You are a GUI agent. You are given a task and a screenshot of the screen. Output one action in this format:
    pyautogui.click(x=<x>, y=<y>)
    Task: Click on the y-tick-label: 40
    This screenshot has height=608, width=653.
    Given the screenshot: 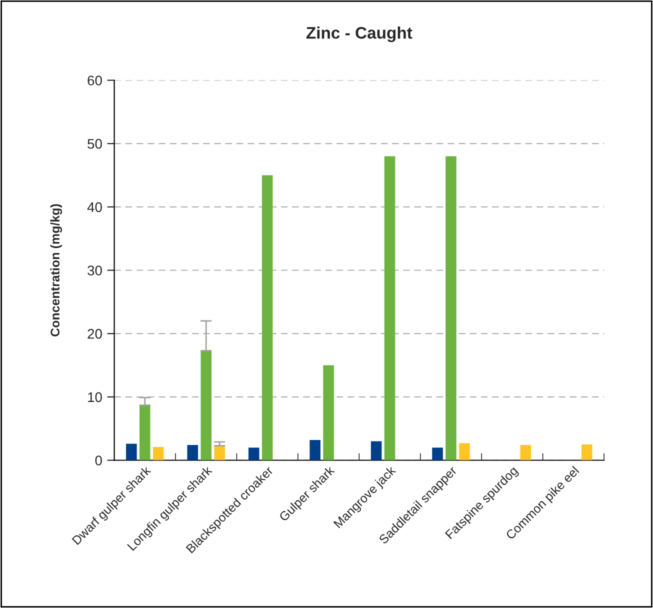 What is the action you would take?
    pyautogui.click(x=94, y=207)
    